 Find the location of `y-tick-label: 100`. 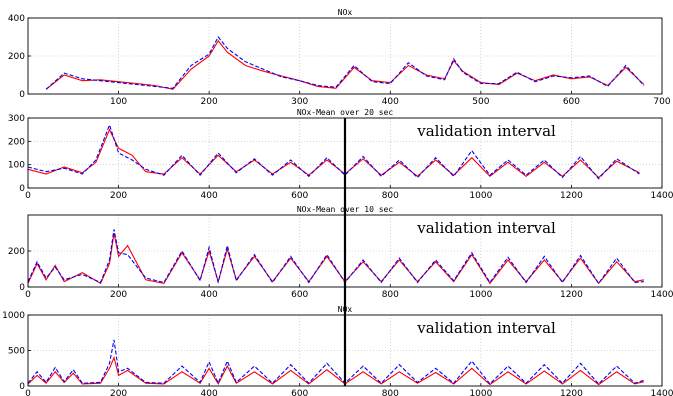

y-tick-label: 100 is located at coordinates (16, 166).